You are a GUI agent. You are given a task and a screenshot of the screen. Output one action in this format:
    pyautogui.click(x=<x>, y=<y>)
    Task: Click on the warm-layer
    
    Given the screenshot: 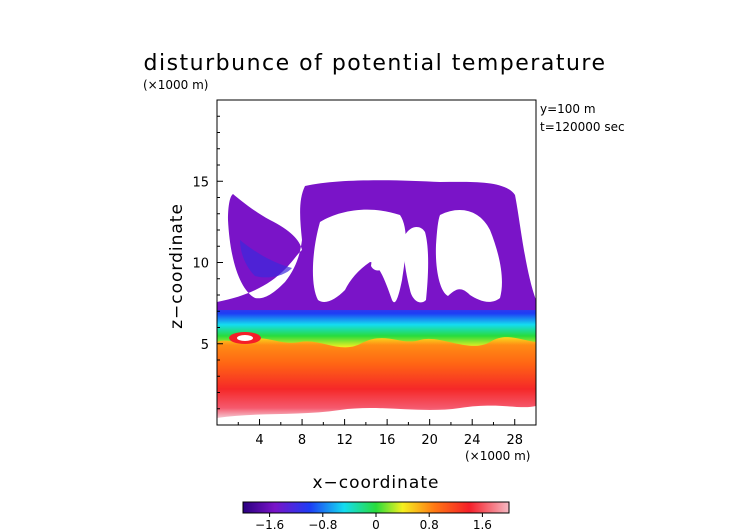 What is the action you would take?
    pyautogui.click(x=376, y=376)
    